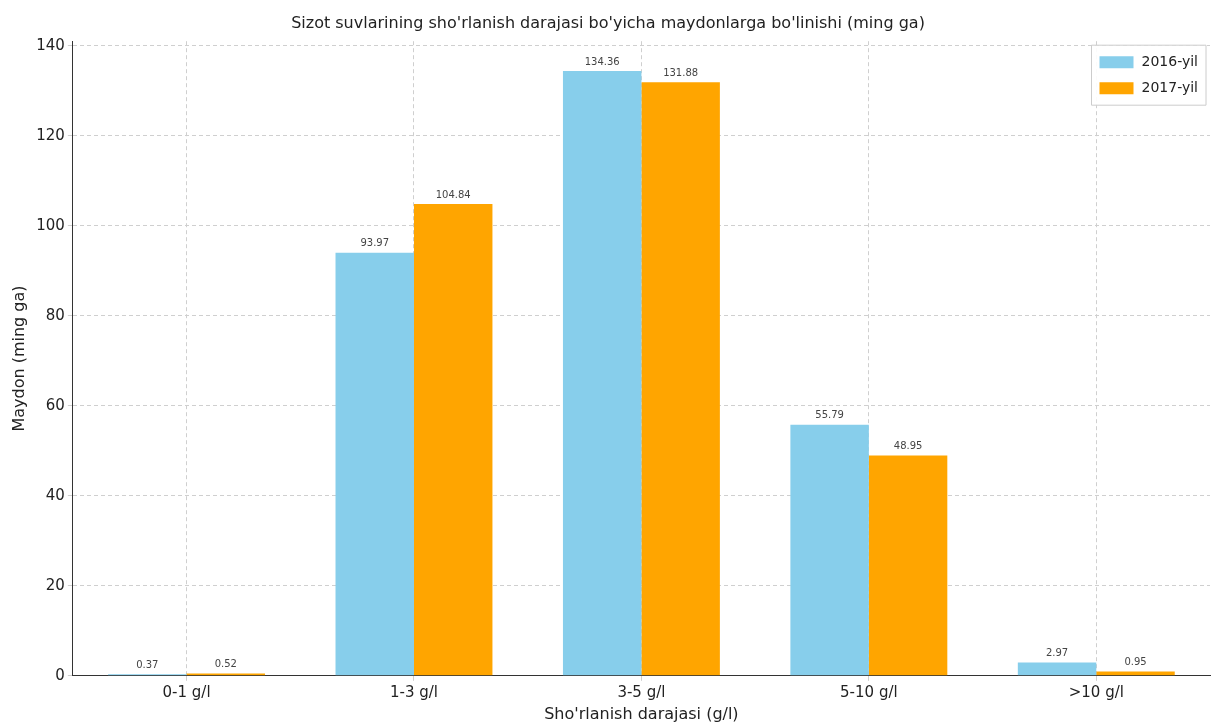  Describe the element at coordinates (1169, 86) in the screenshot. I see `legend-label: 2017-yil` at that location.